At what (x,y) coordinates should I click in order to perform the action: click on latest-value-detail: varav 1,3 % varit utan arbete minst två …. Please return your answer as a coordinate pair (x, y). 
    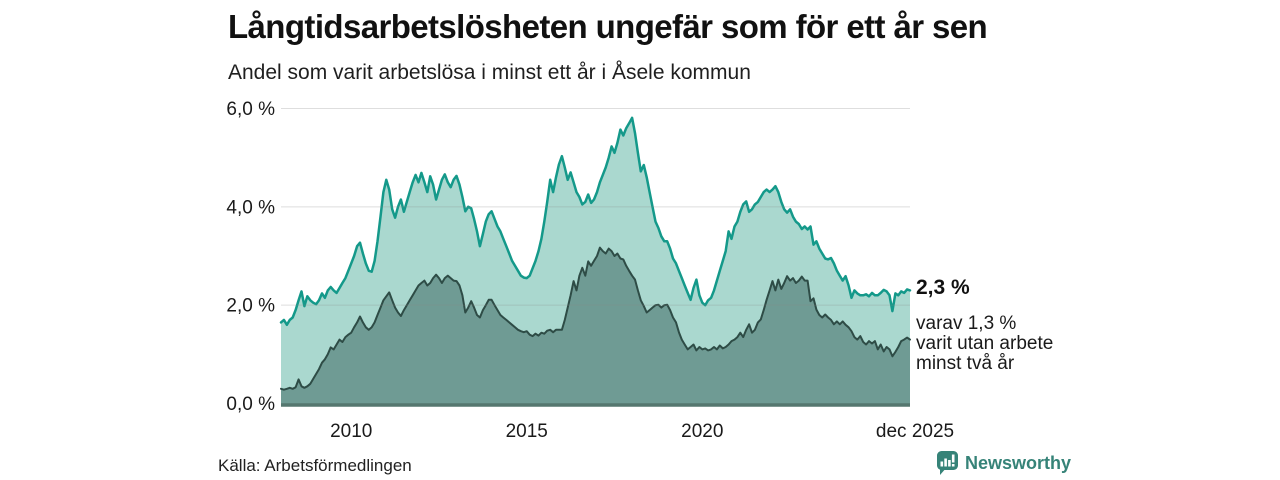
    Looking at the image, I should click on (984, 344).